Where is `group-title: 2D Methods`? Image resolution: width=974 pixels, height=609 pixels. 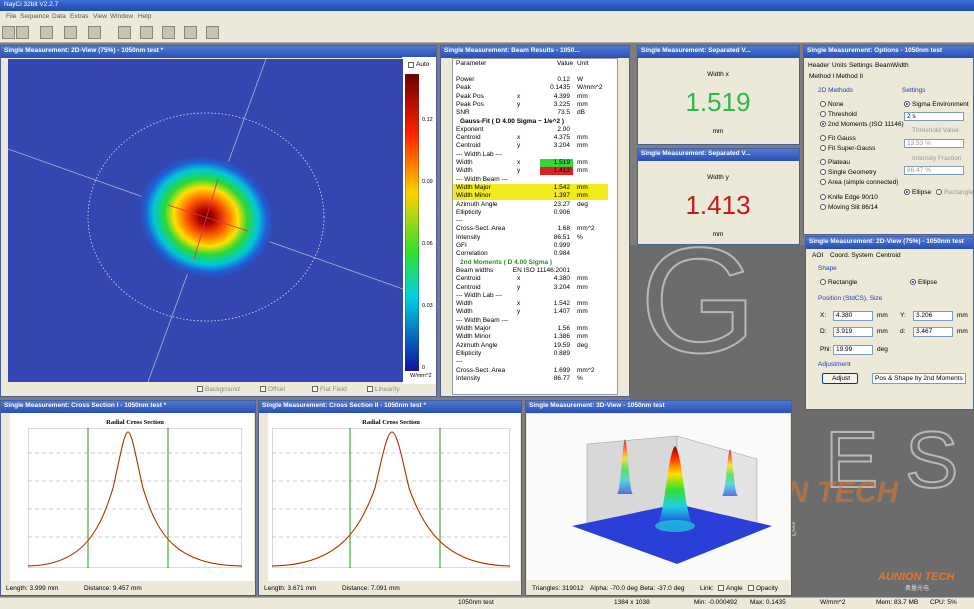 group-title: 2D Methods is located at coordinates (836, 90).